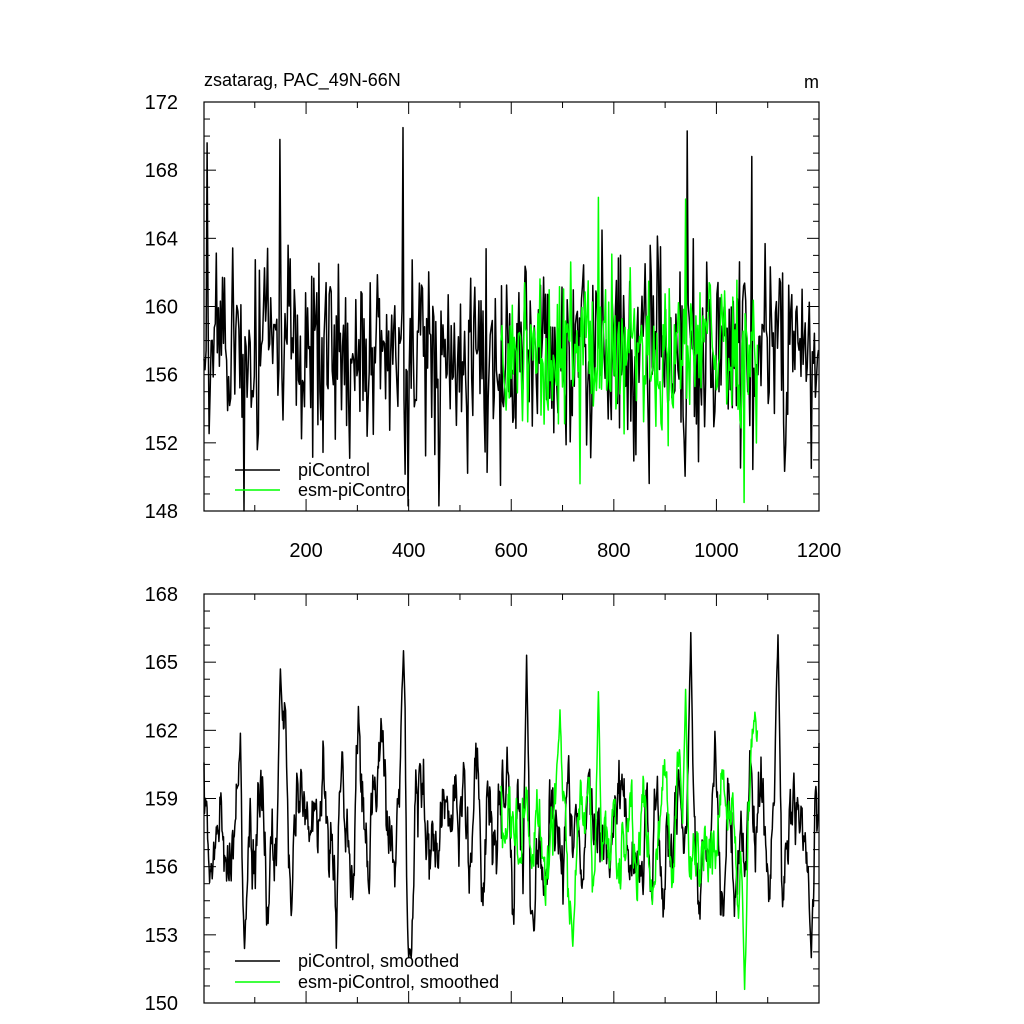  I want to click on legend-label-picontrol-smoothed: piControl, smoothed, so click(378, 961).